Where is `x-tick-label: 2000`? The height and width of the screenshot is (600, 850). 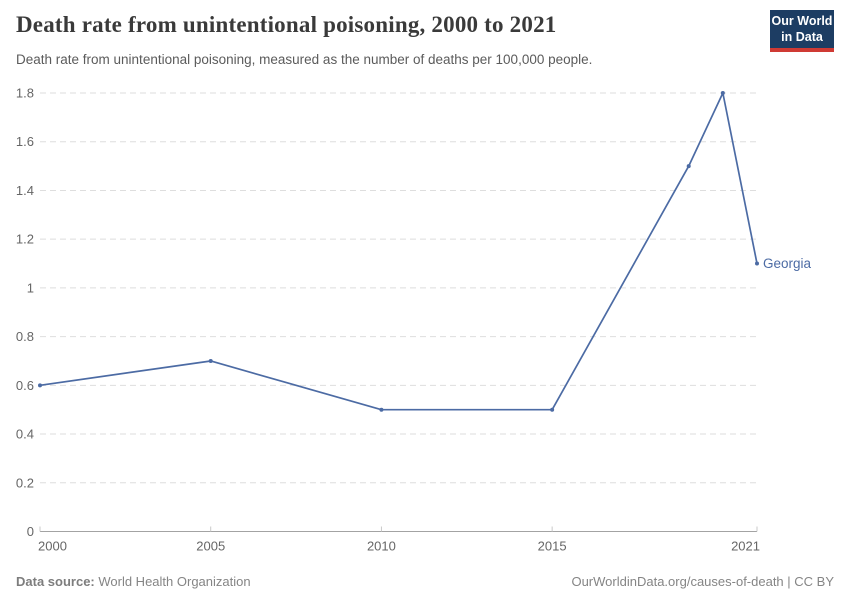
x-tick-label: 2000 is located at coordinates (52, 546).